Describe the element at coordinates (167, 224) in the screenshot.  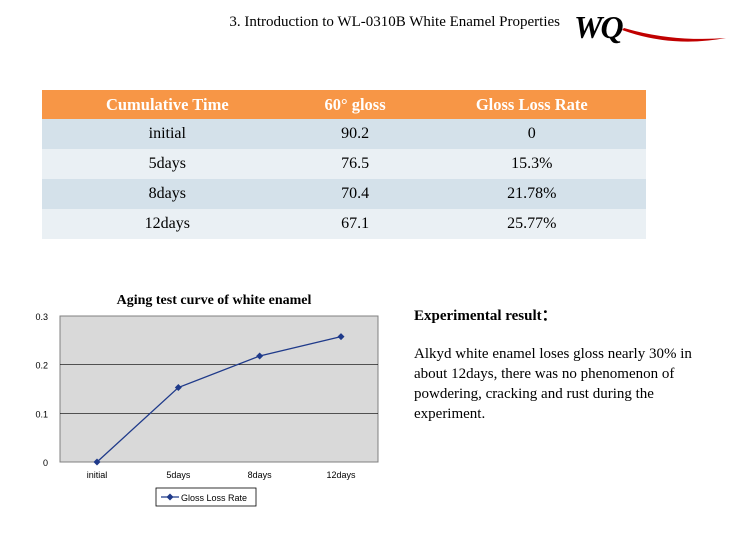
I see `cell-time: 12days` at that location.